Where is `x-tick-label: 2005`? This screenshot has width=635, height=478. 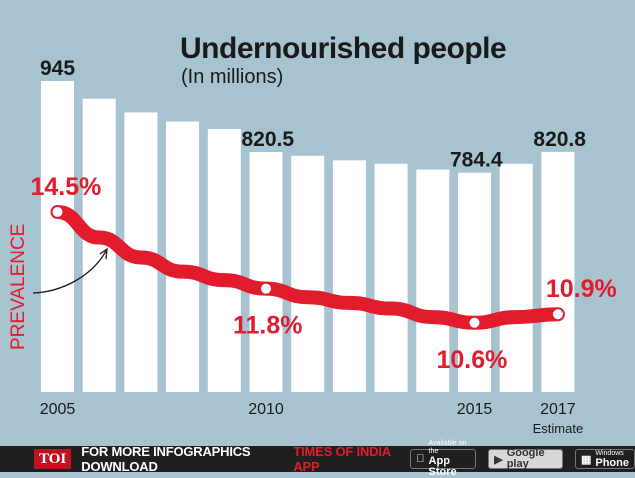 x-tick-label: 2005 is located at coordinates (58, 409).